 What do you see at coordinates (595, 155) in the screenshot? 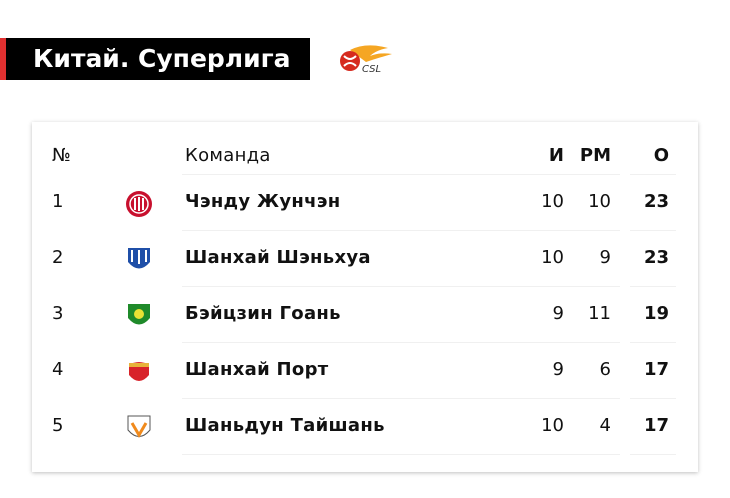
I see `header-diff: РМ` at bounding box center [595, 155].